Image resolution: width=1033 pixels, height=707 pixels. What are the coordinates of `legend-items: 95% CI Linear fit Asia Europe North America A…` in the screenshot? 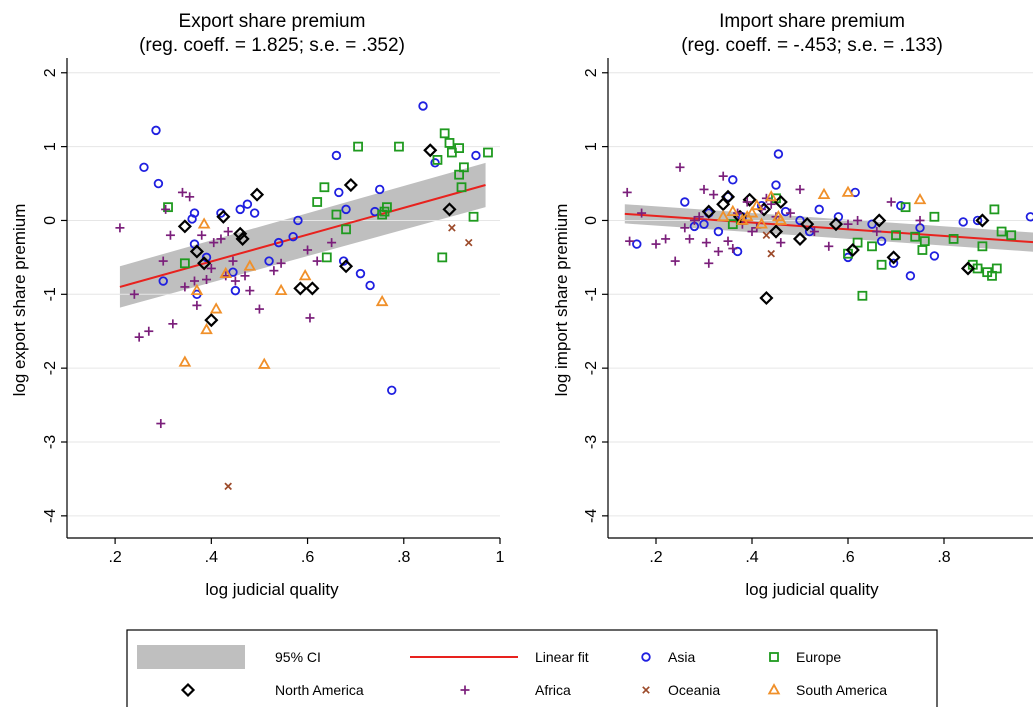 It's located at (512, 671).